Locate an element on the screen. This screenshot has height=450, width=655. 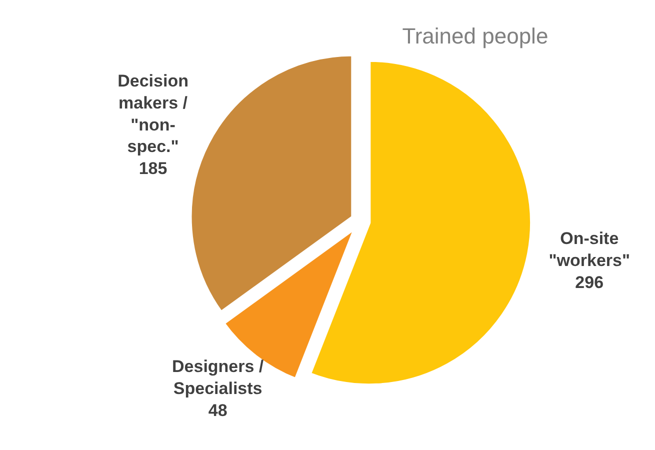
data-label: 185 is located at coordinates (153, 168).